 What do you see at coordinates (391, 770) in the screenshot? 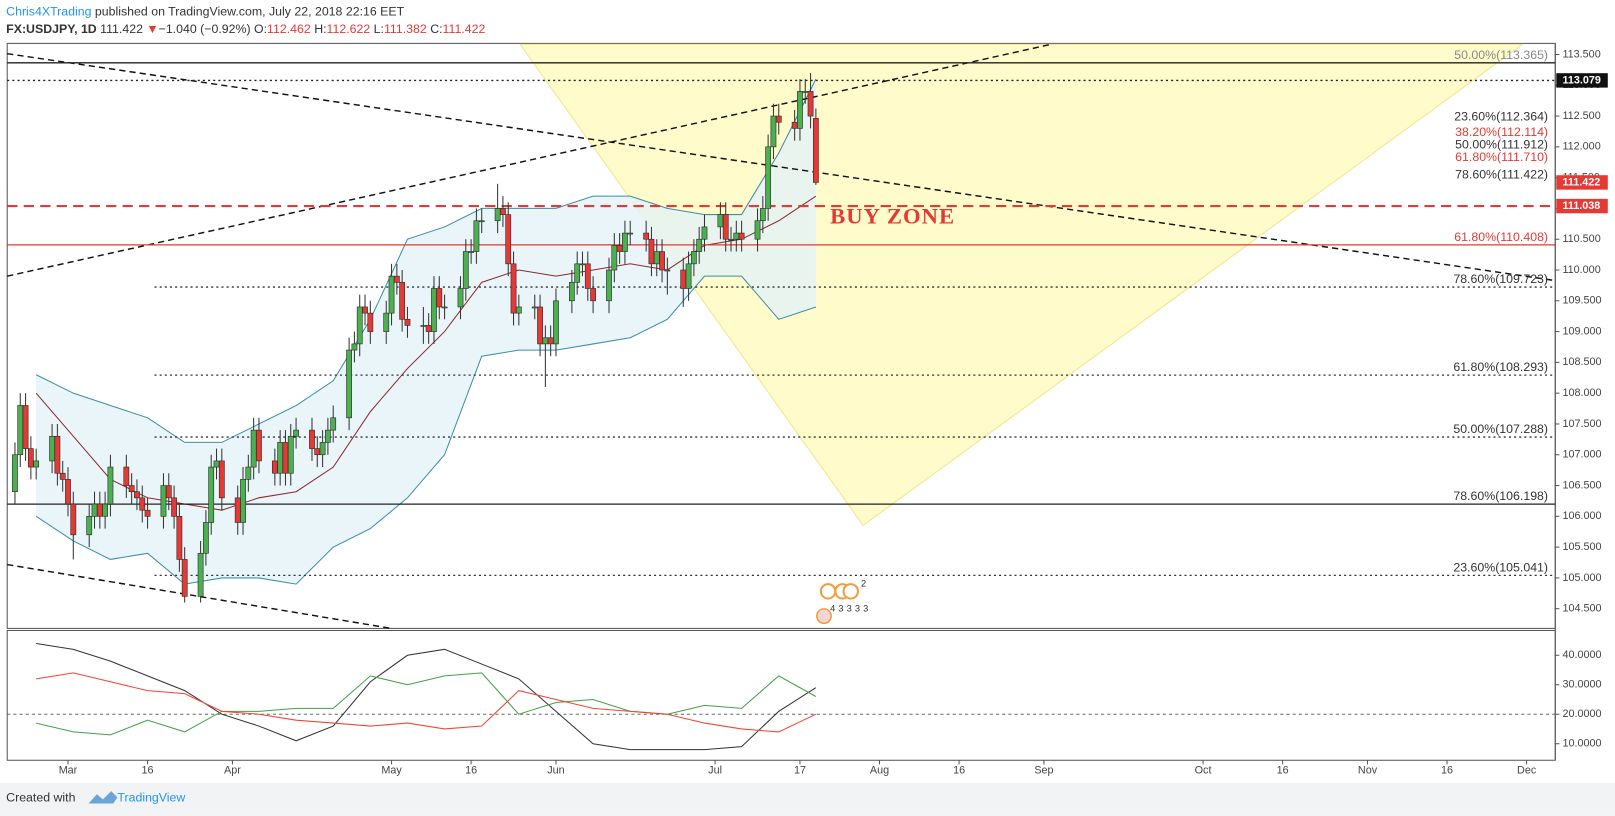
I see `x-tick-label: May` at bounding box center [391, 770].